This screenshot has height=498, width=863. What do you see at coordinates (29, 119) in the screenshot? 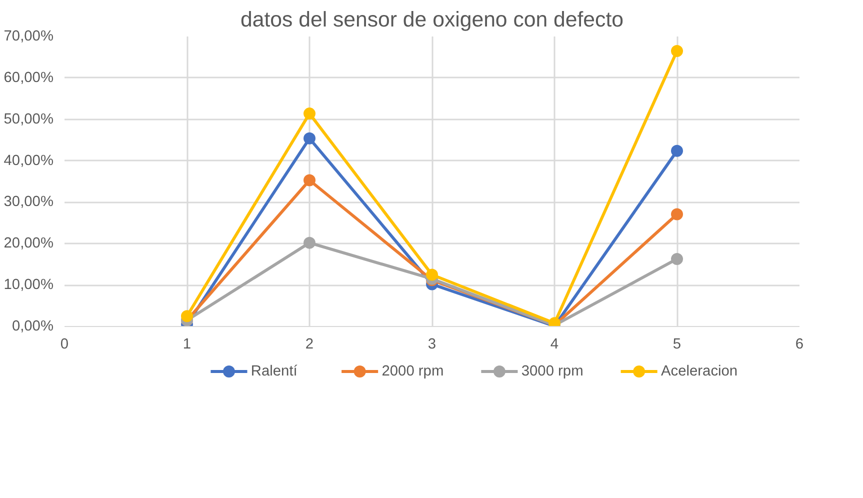
I see `y-tick-label: 50,00%` at bounding box center [29, 119].